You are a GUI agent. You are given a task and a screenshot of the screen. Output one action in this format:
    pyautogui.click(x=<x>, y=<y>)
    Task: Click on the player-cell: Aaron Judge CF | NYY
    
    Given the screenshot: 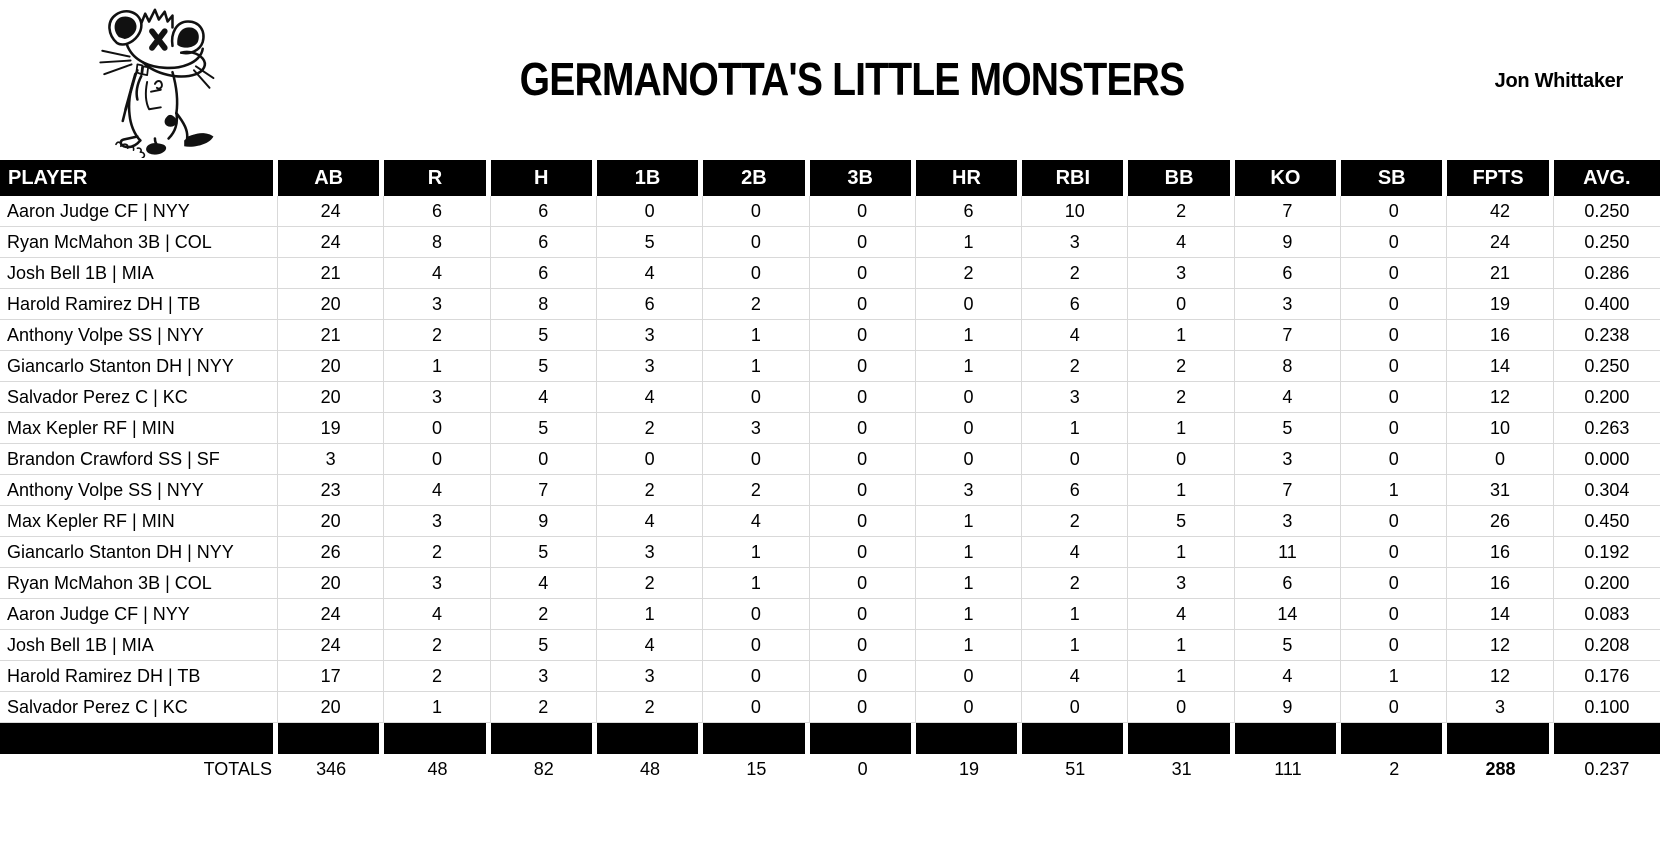 What is the action you would take?
    pyautogui.click(x=139, y=614)
    